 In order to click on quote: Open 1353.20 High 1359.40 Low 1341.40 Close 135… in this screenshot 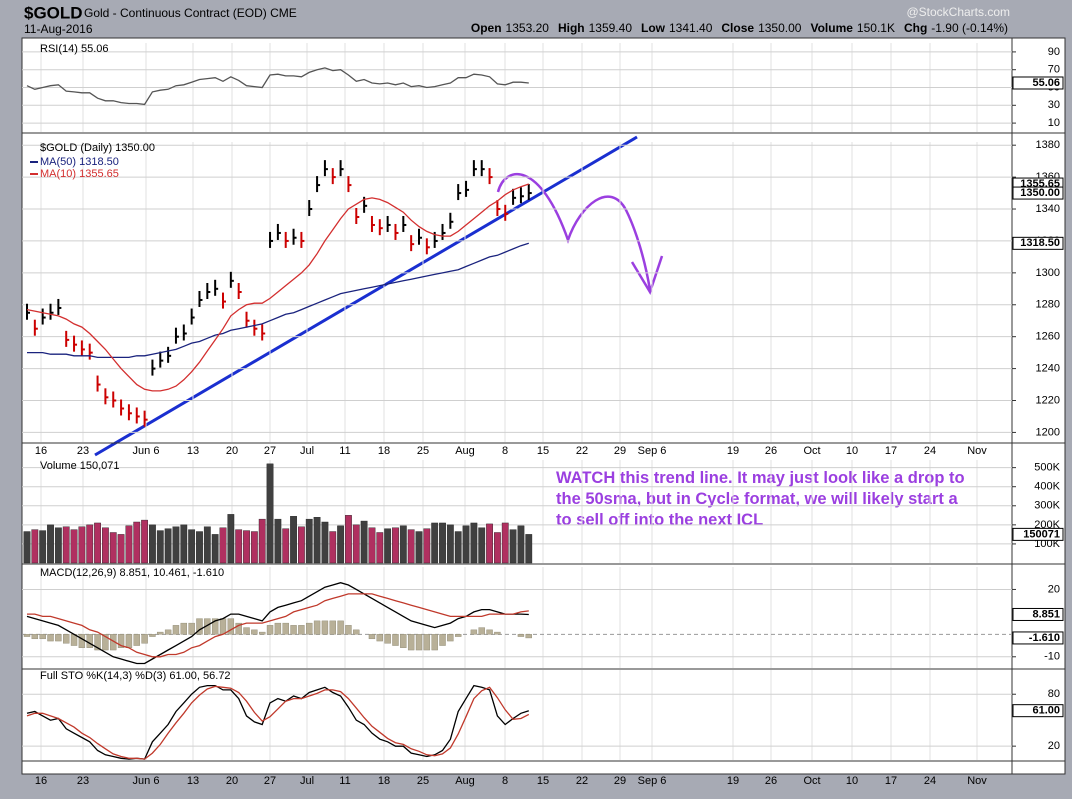, I will do `click(739, 28)`.